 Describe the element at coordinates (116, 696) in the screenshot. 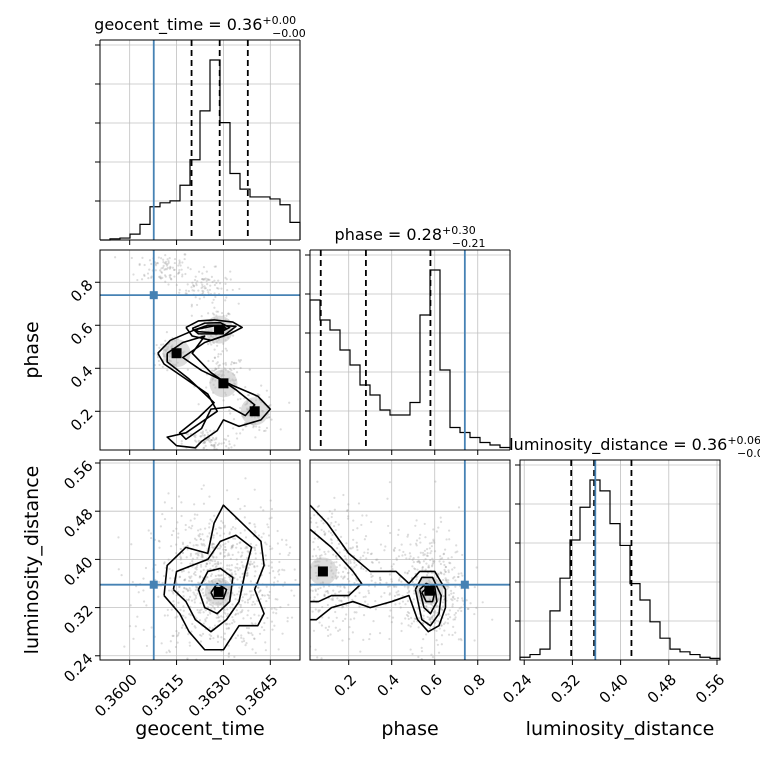

I see `xtick-label-geocent_time-0: 0.3600` at that location.